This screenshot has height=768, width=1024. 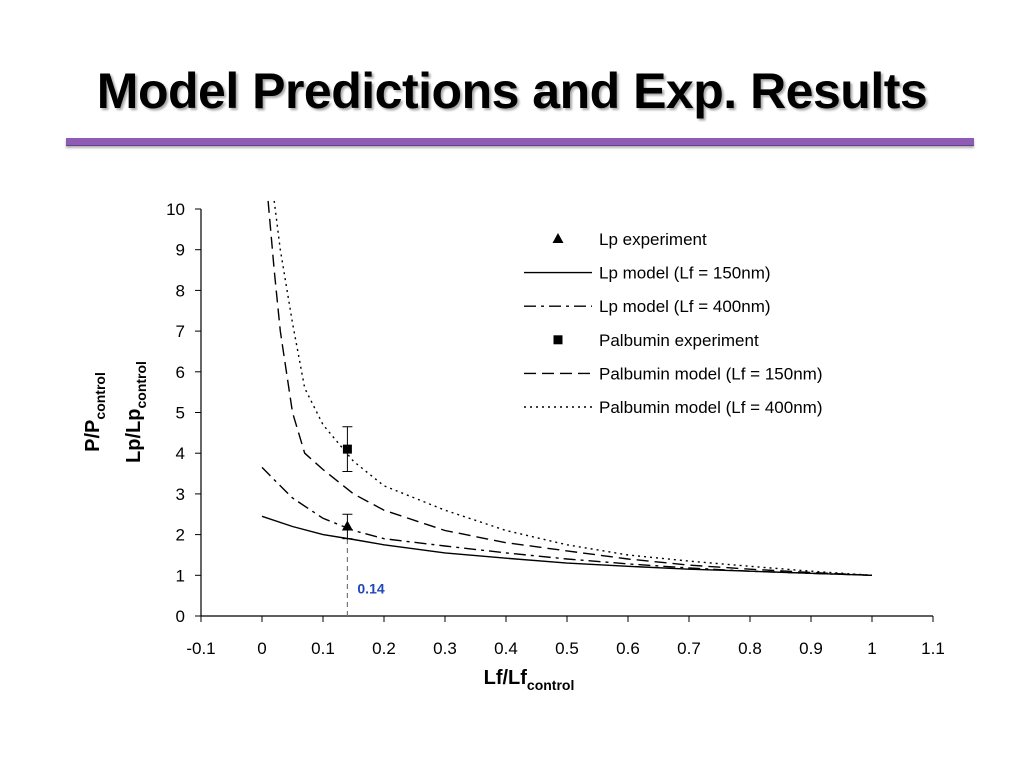 What do you see at coordinates (323, 648) in the screenshot?
I see `x-tick-label: 0.1` at bounding box center [323, 648].